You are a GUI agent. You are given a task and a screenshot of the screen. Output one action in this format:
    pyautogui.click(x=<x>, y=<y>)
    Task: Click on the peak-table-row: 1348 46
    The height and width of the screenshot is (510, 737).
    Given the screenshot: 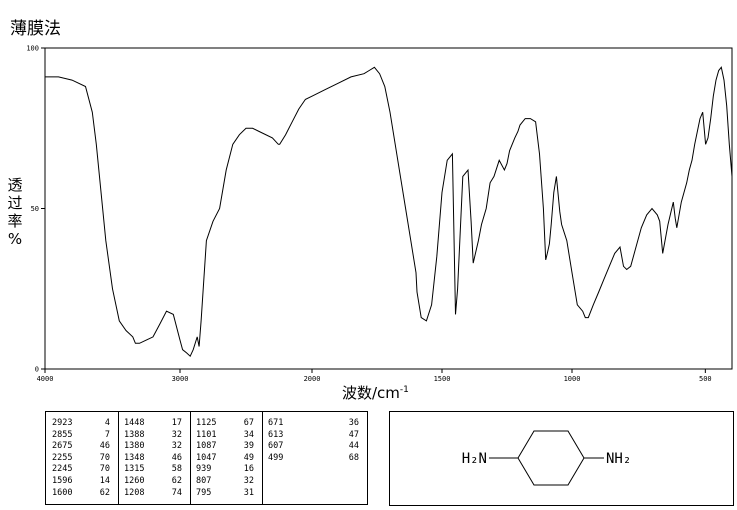 What is the action you would take?
    pyautogui.click(x=154, y=458)
    